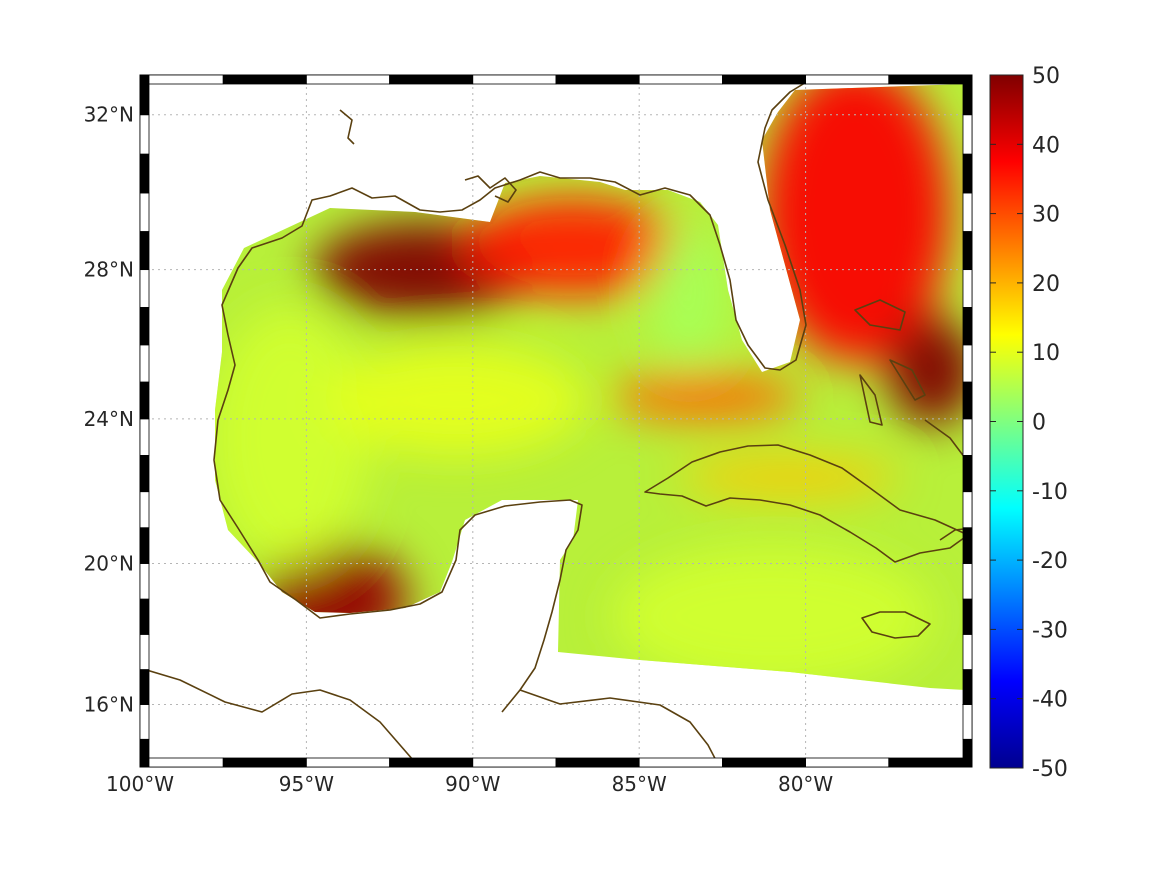 The image size is (1167, 875). Describe the element at coordinates (705, 396) in the screenshot. I see `field-region-florida-straits` at that location.